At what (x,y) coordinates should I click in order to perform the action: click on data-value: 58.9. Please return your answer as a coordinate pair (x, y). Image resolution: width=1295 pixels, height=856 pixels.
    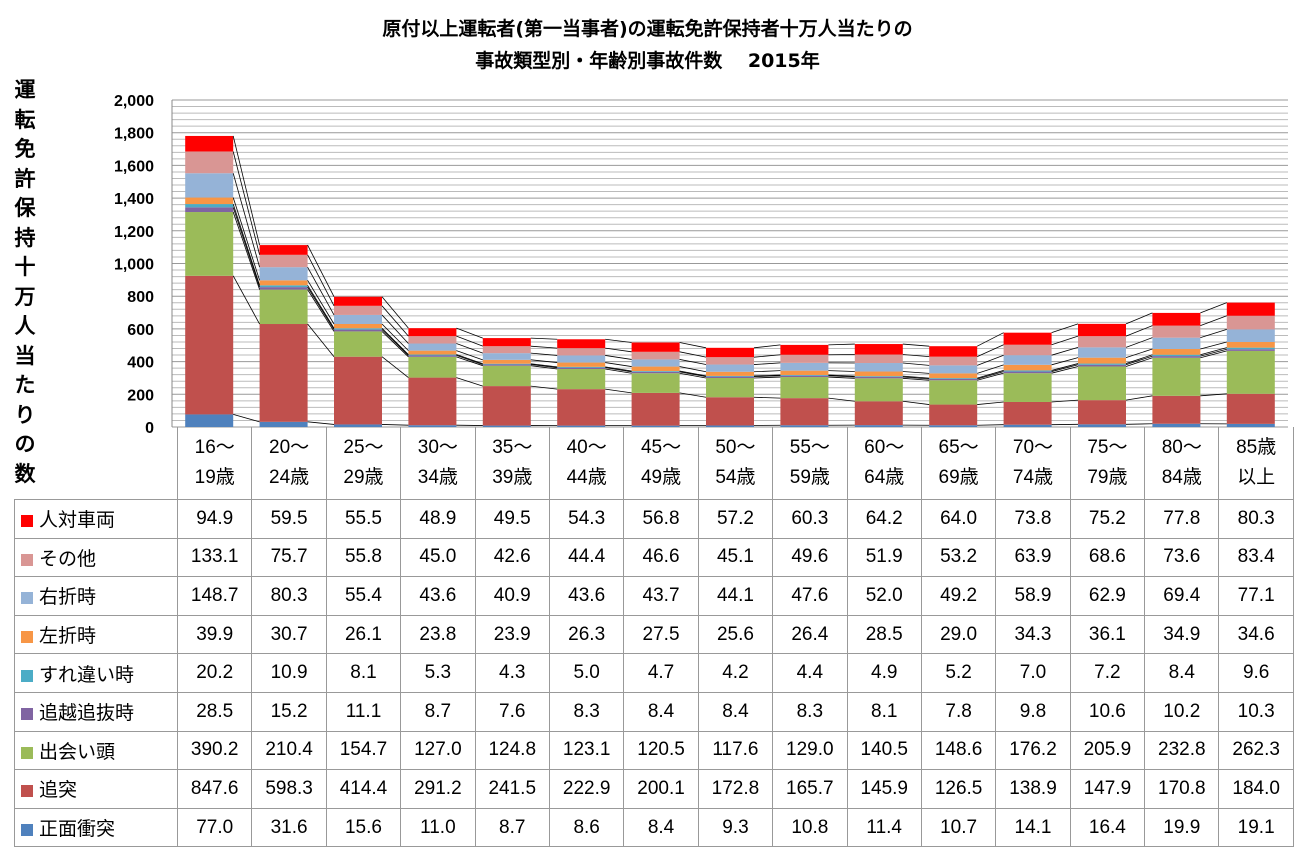
    Looking at the image, I should click on (1033, 596).